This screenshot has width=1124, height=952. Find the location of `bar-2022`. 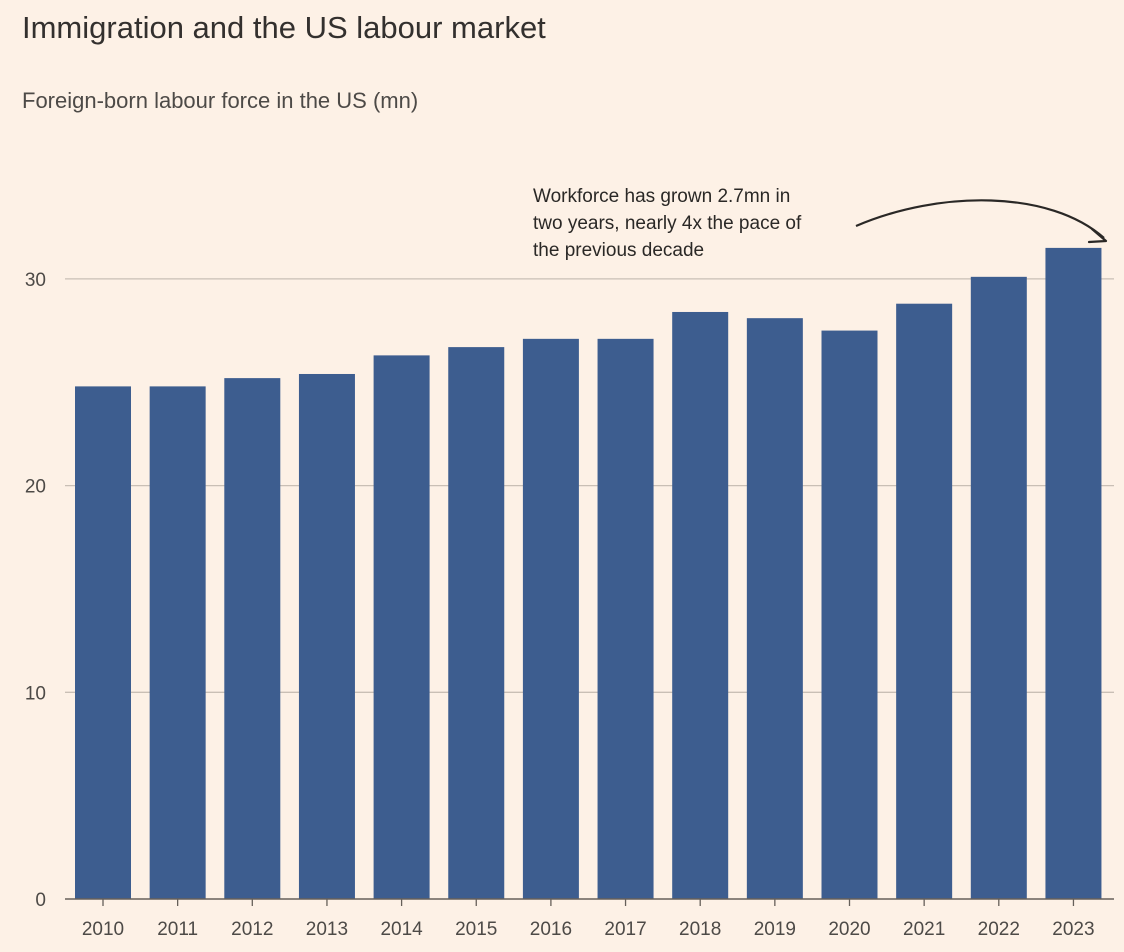

bar-2022 is located at coordinates (998, 587).